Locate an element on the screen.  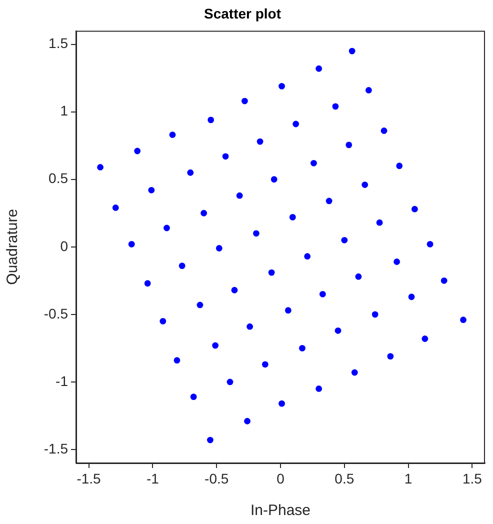
y-axis-title: Quadrature is located at coordinates (13, 246).